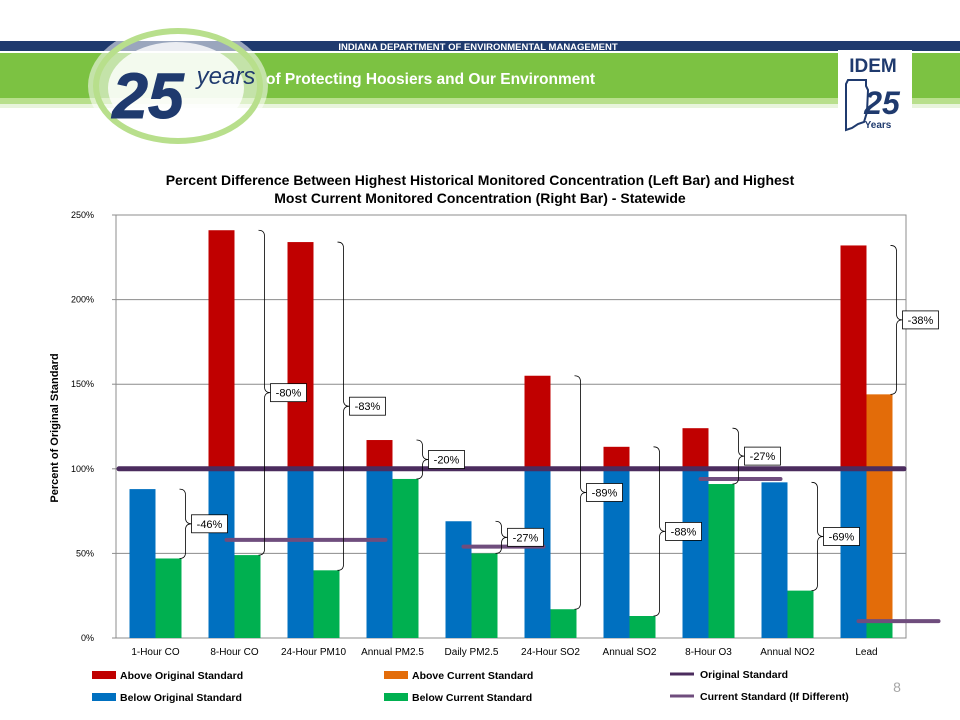  Describe the element at coordinates (873, 66) in the screenshot. I see `logo-abbrev: IDEM` at that location.